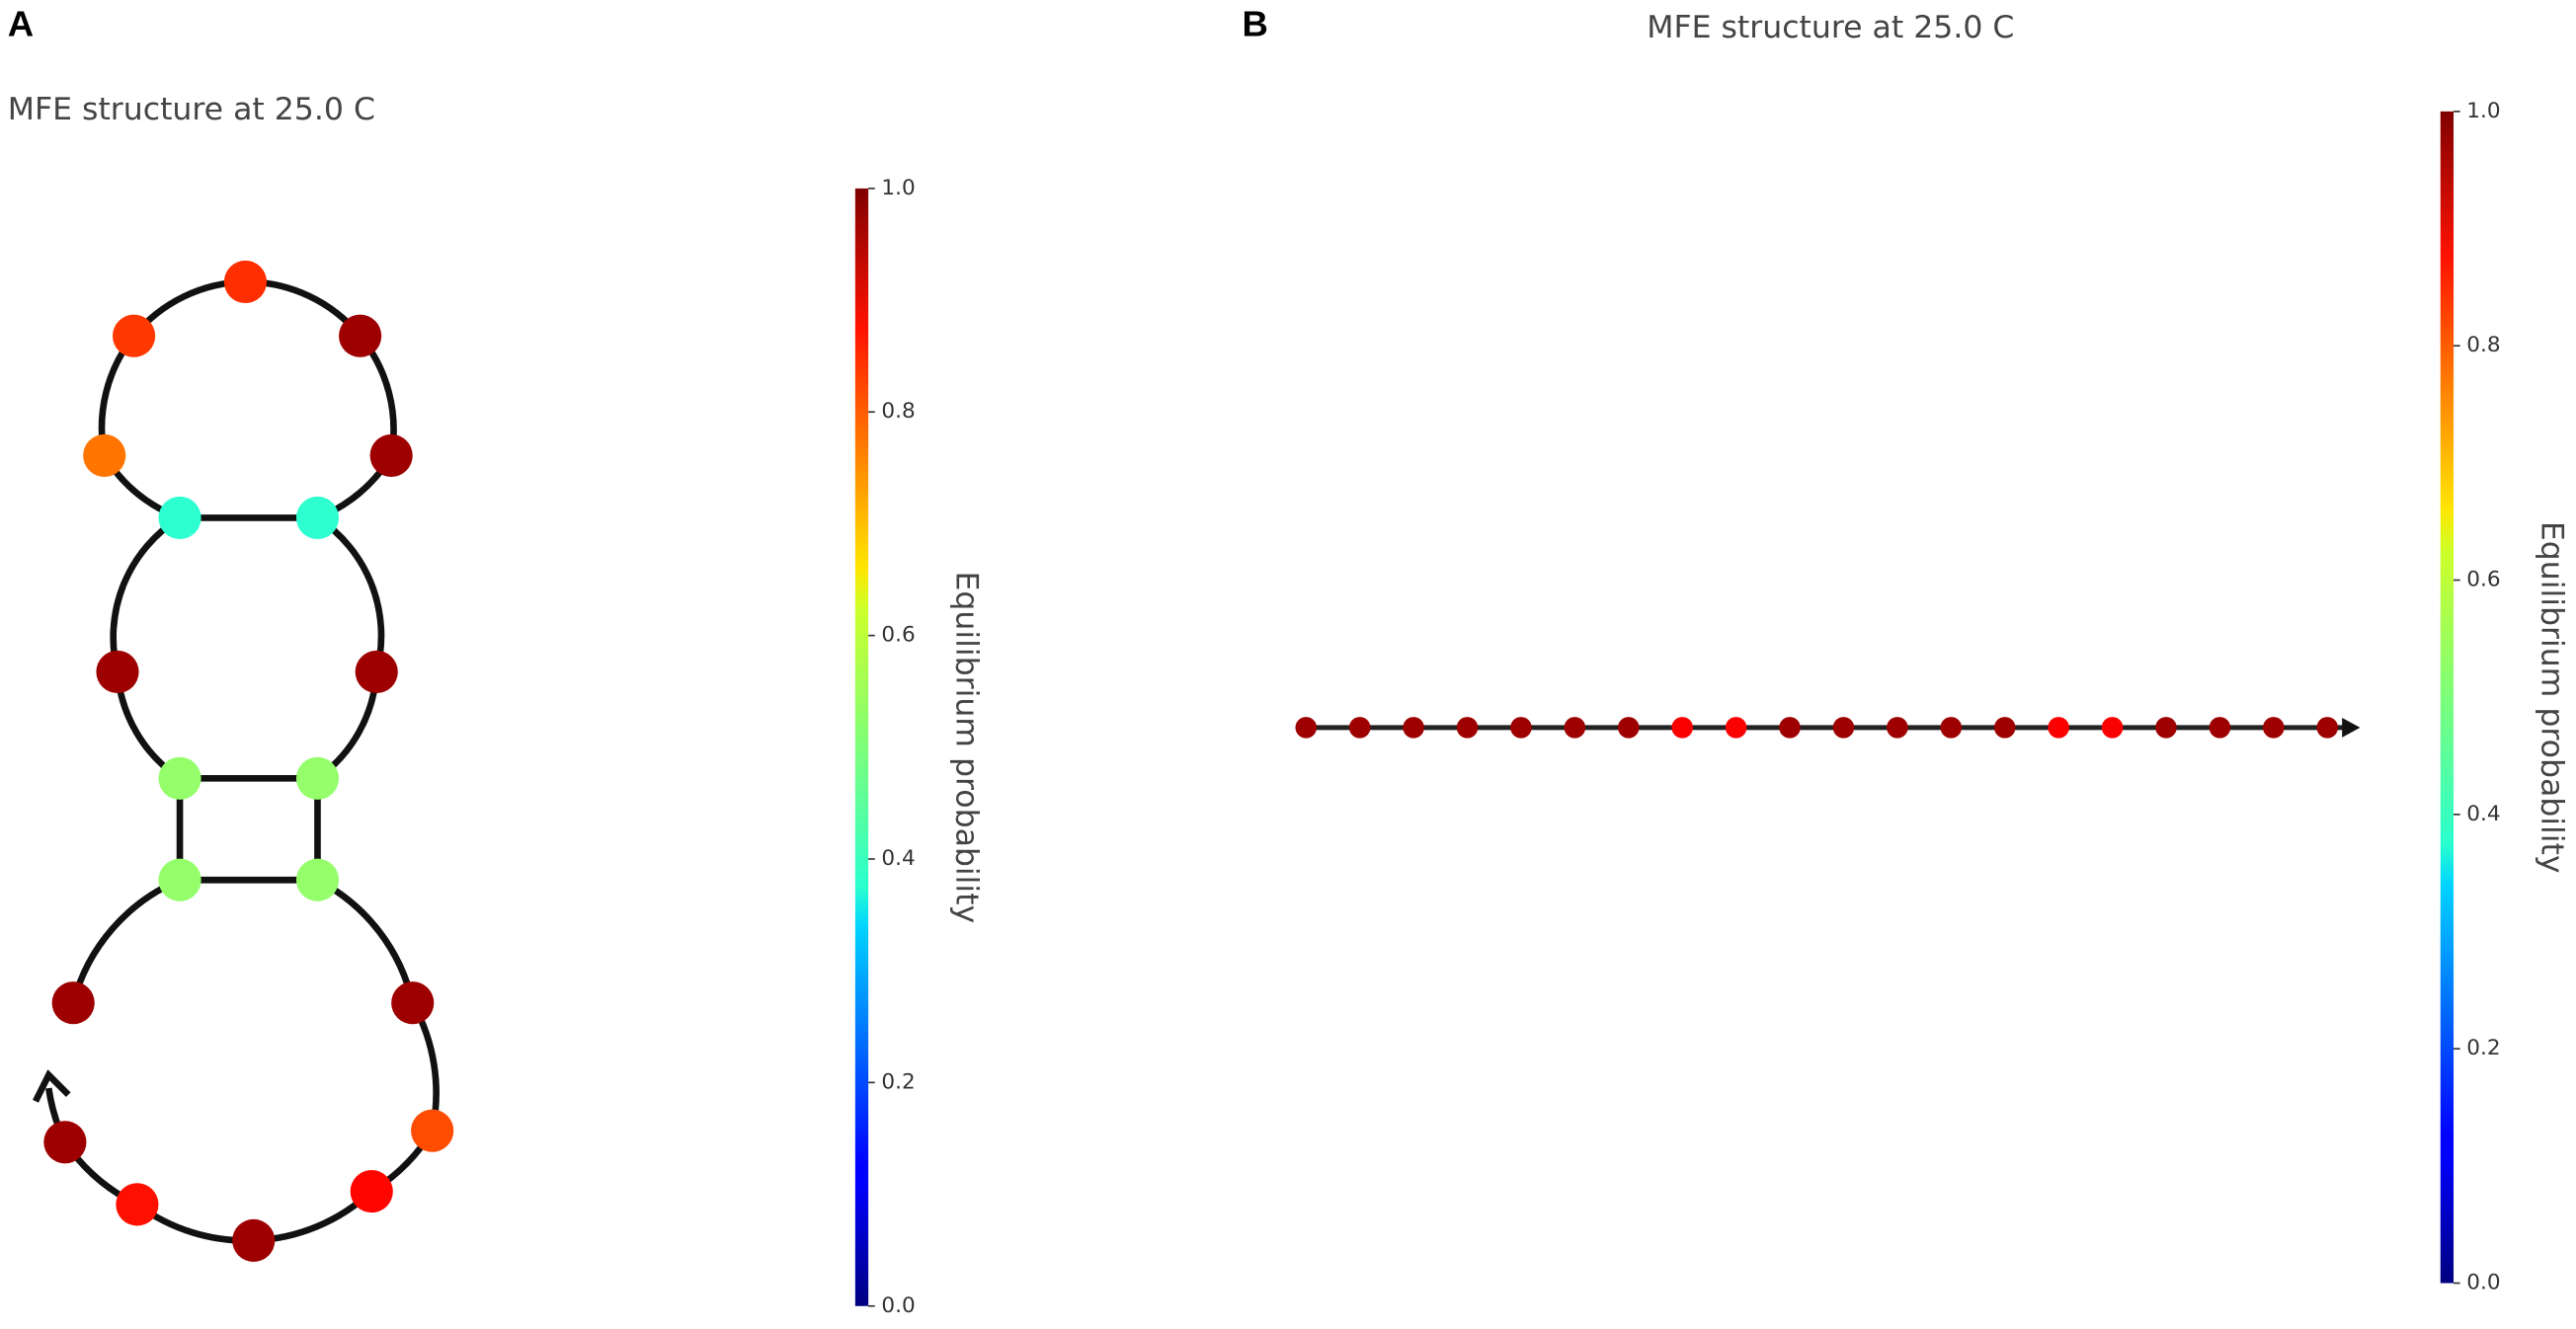 The image size is (2576, 1329). Describe the element at coordinates (1255, 24) in the screenshot. I see `panel-label: B` at that location.